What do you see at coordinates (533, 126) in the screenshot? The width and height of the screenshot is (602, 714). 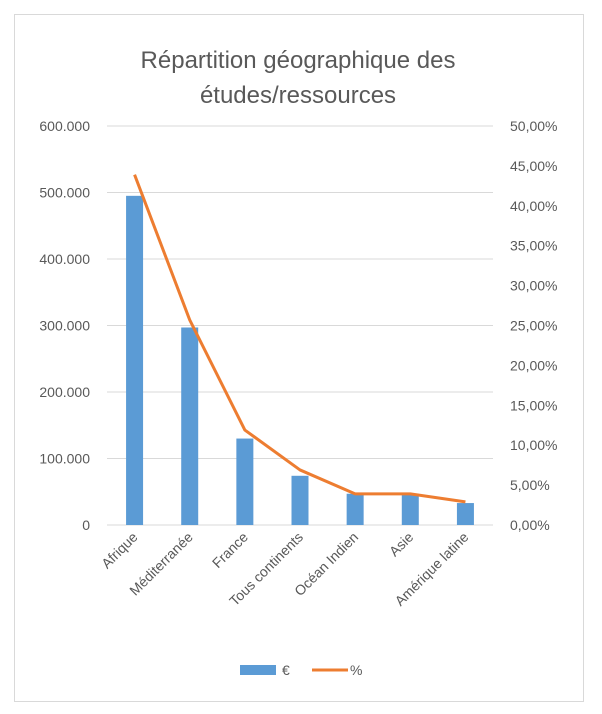 I see `y-right-tick-label: 50,00%` at bounding box center [533, 126].